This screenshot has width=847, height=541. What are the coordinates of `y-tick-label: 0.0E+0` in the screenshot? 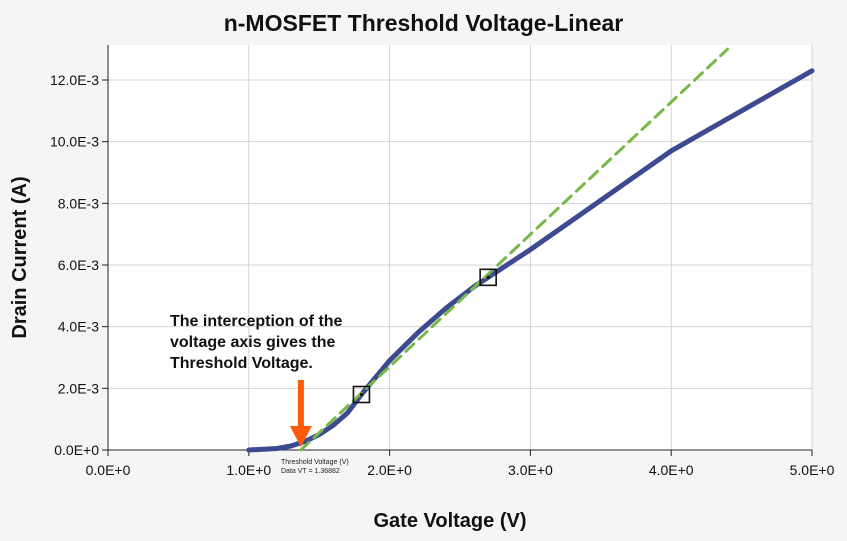 It's located at (76, 450).